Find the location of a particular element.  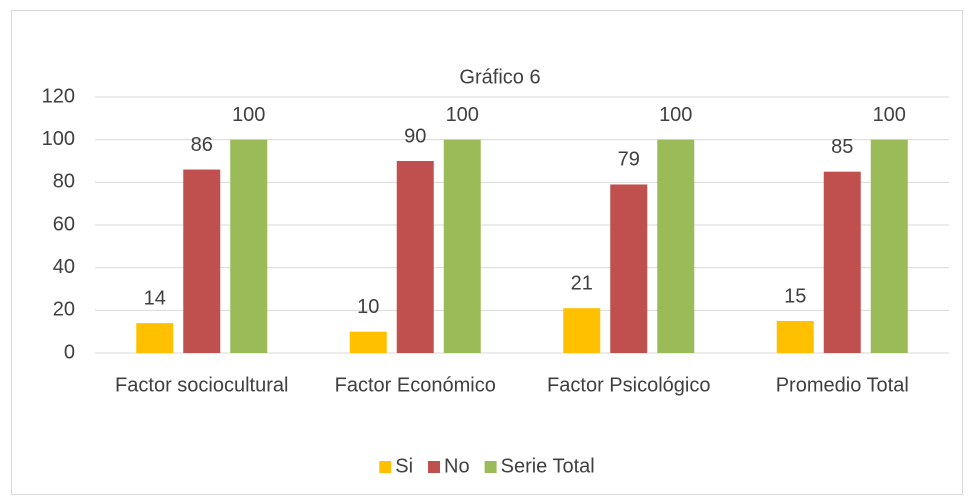

data-label: 85 is located at coordinates (842, 147).